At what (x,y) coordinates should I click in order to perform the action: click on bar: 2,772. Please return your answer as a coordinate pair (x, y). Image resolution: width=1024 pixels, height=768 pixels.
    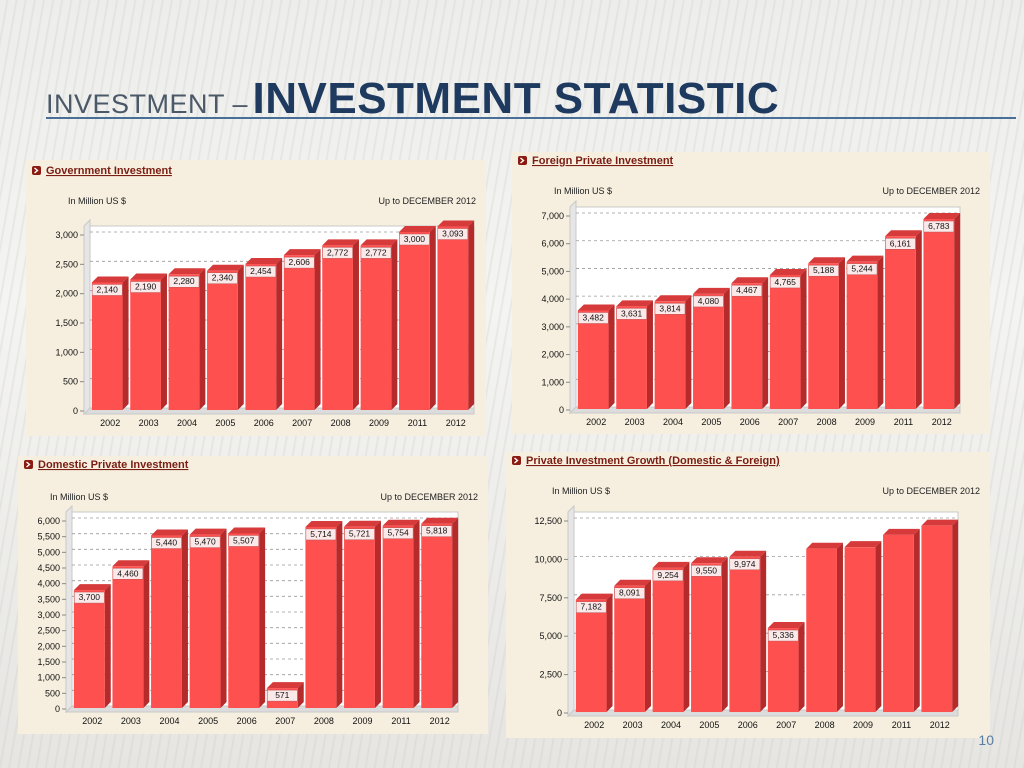
    Looking at the image, I should click on (340, 324).